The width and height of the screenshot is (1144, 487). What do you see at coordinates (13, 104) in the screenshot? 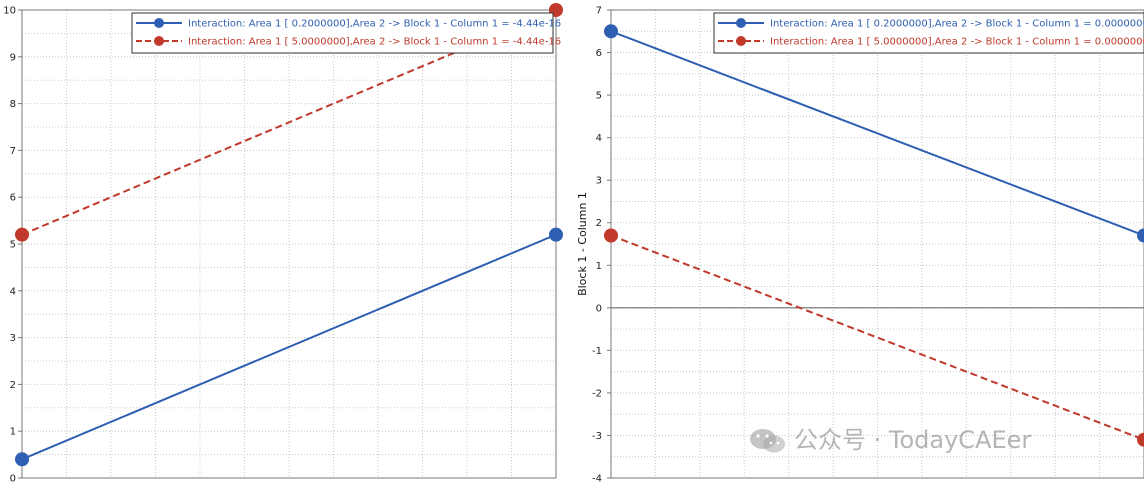
I see `y-tick-label: 8` at bounding box center [13, 104].